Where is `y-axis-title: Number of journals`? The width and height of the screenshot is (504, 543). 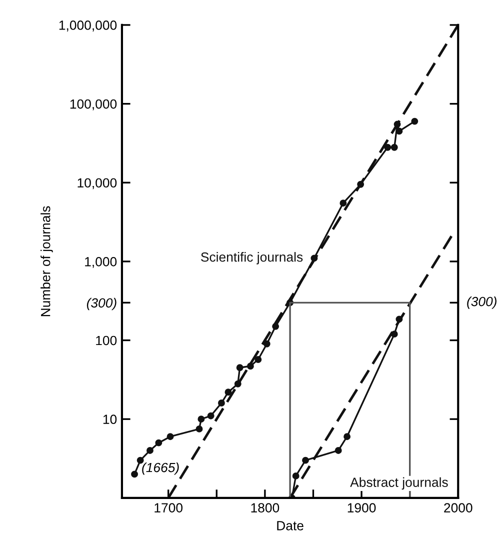
y-axis-title: Number of journals is located at coordinates (46, 261).